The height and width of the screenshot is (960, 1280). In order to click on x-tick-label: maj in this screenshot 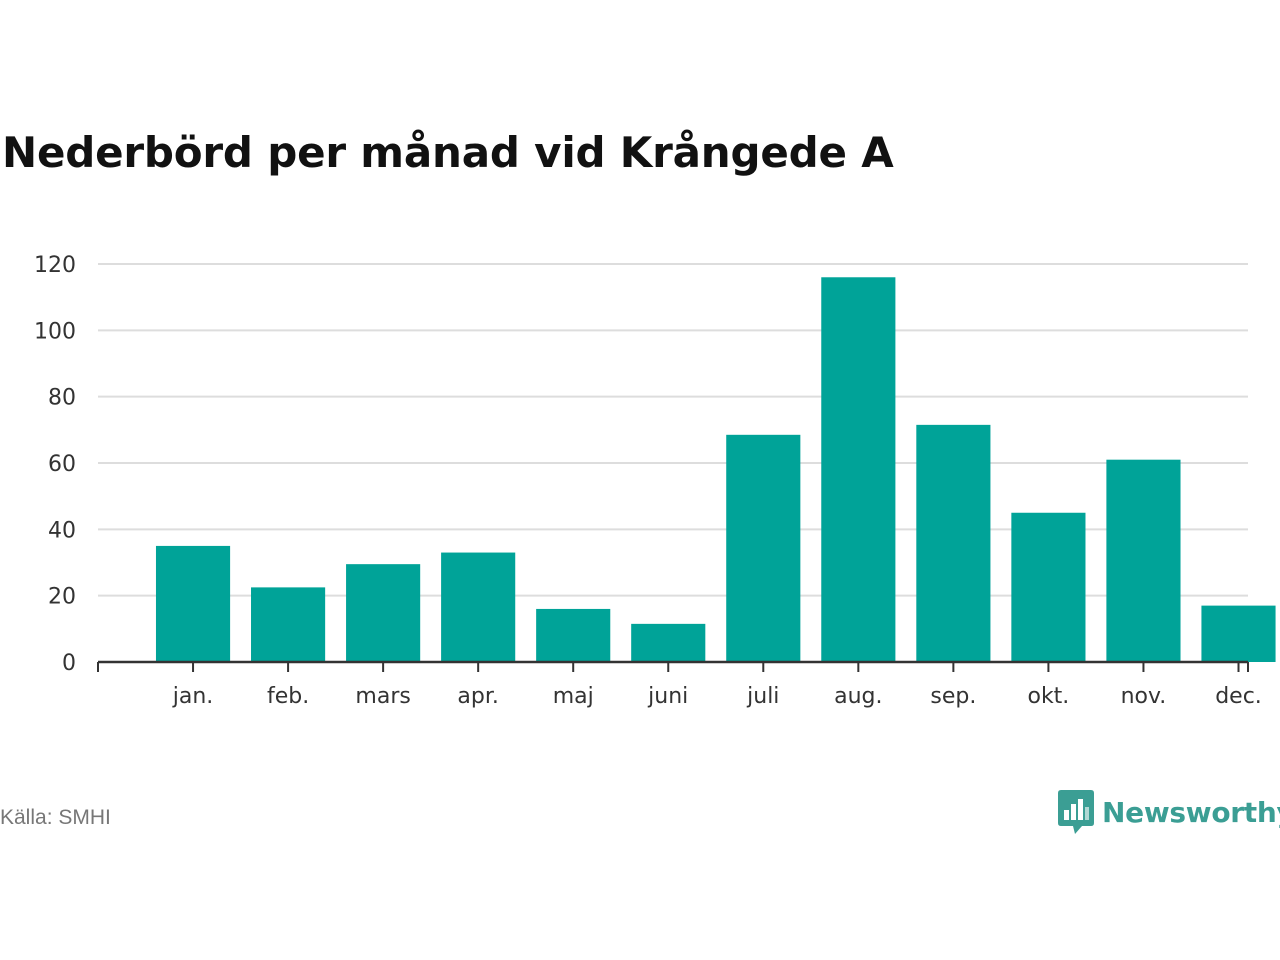, I will do `click(573, 696)`.